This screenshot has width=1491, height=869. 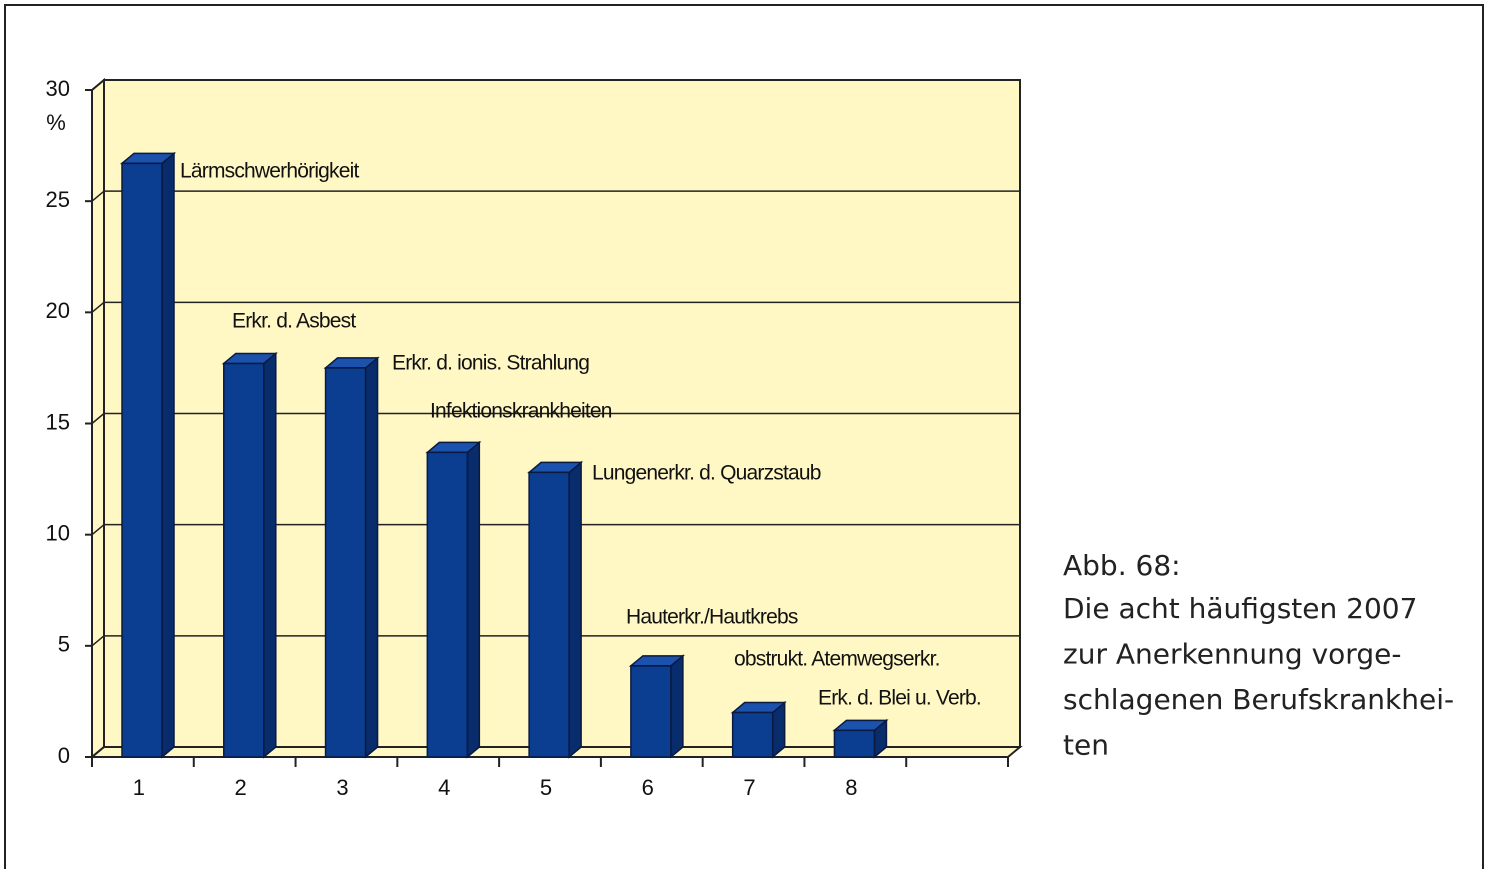 What do you see at coordinates (241, 787) in the screenshot?
I see `x-tick-label: 2` at bounding box center [241, 787].